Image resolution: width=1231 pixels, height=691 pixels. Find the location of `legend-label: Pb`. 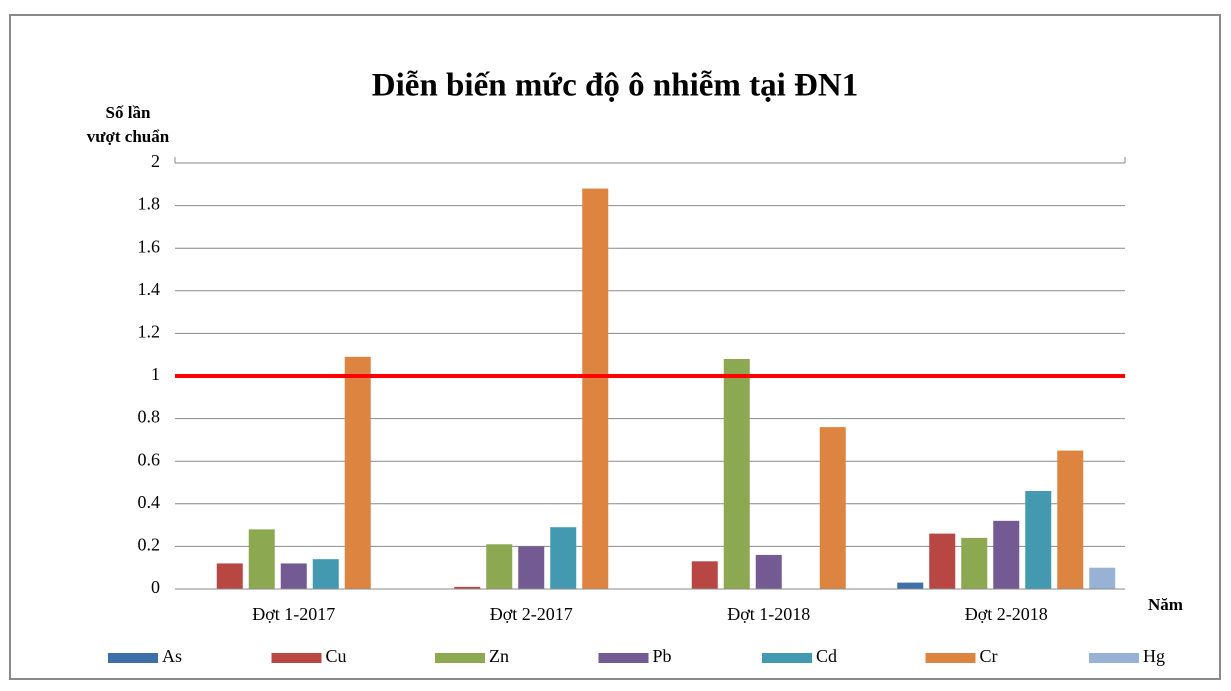

legend-label: Pb is located at coordinates (662, 656).